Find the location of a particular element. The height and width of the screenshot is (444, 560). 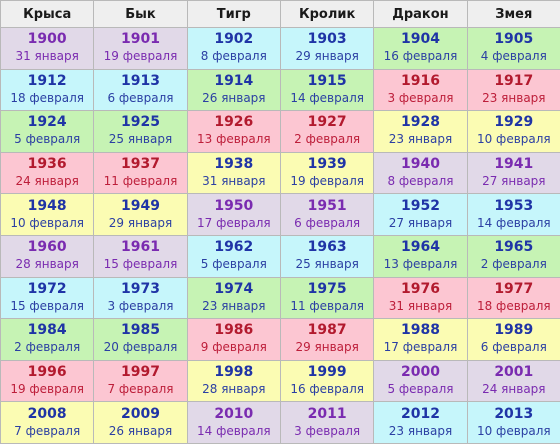

year-cell: 1949 29 января is located at coordinates (140, 214).